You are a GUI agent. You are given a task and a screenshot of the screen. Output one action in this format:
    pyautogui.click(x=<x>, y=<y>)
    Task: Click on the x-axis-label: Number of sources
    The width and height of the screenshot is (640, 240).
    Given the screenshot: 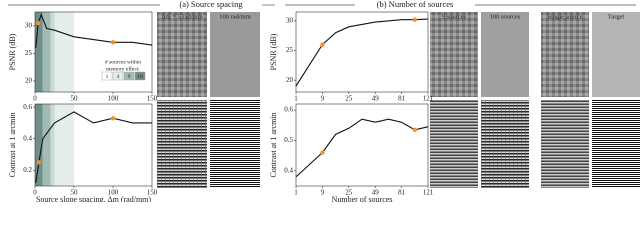 What is the action you would take?
    pyautogui.click(x=362, y=198)
    